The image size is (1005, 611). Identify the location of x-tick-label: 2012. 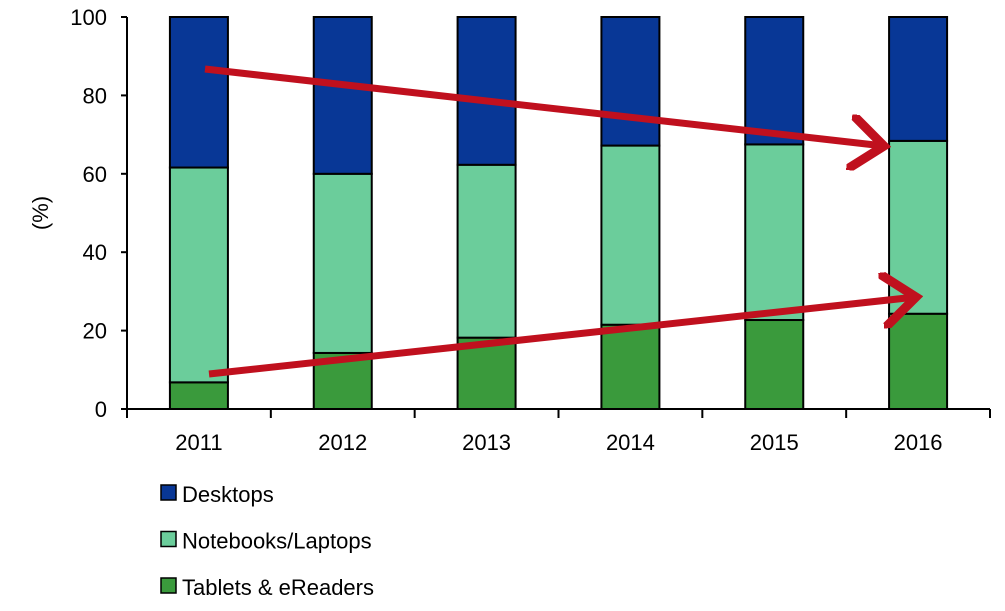
(342, 442).